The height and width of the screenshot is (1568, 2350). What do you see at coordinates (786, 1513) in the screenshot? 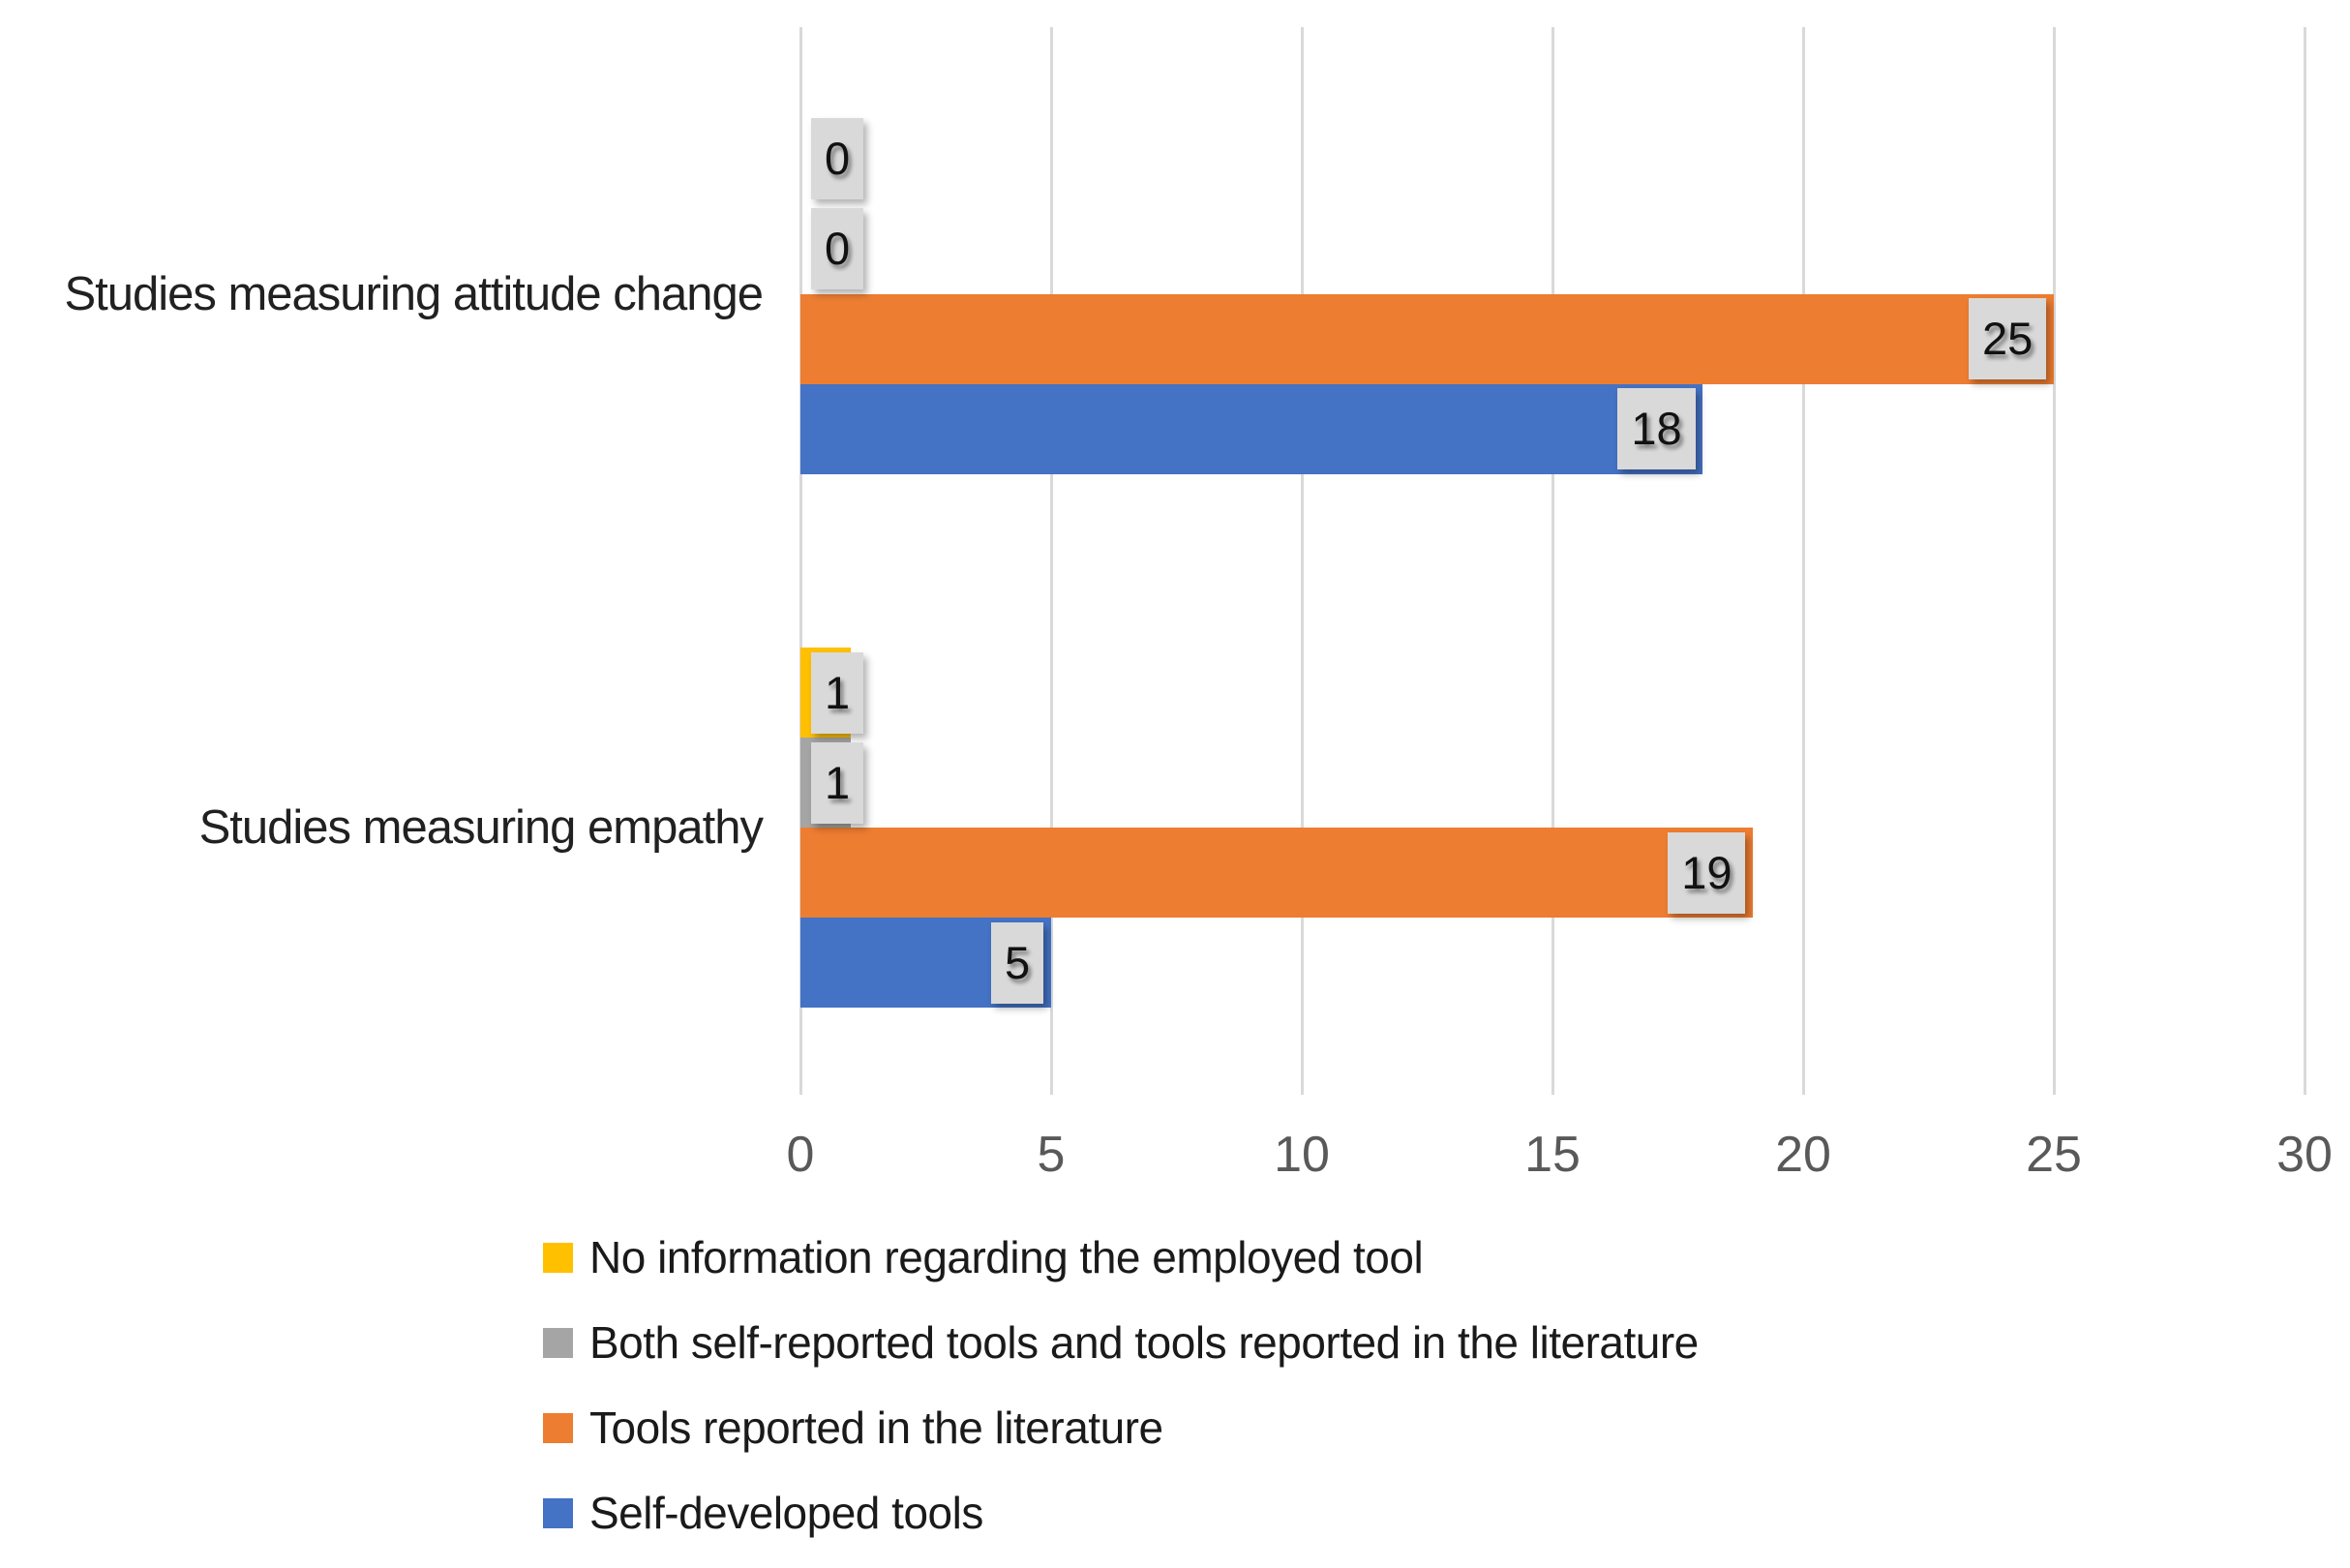
I see `legend-label: Self-developed tools` at bounding box center [786, 1513].